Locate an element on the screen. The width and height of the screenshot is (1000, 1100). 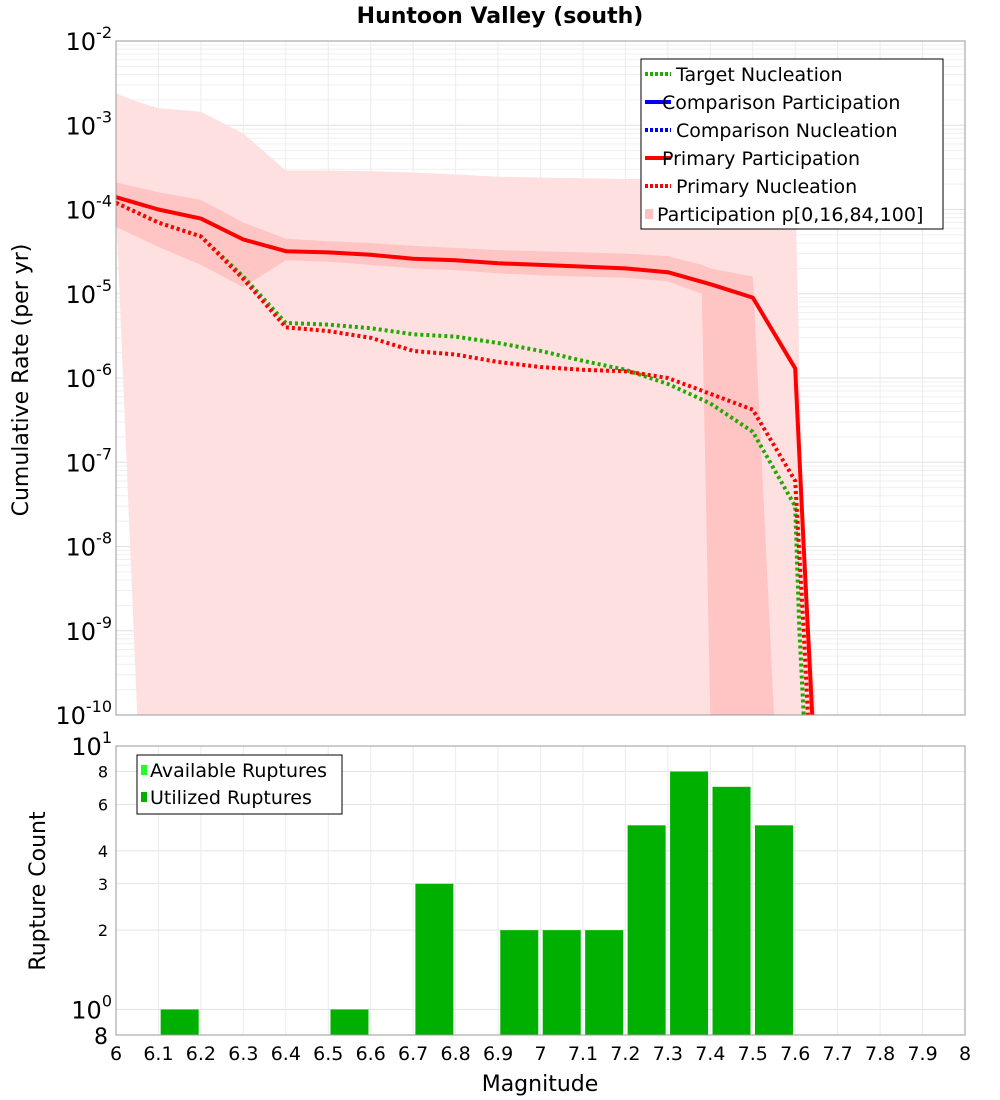
legend-label: Comparison Participation is located at coordinates (781, 103).